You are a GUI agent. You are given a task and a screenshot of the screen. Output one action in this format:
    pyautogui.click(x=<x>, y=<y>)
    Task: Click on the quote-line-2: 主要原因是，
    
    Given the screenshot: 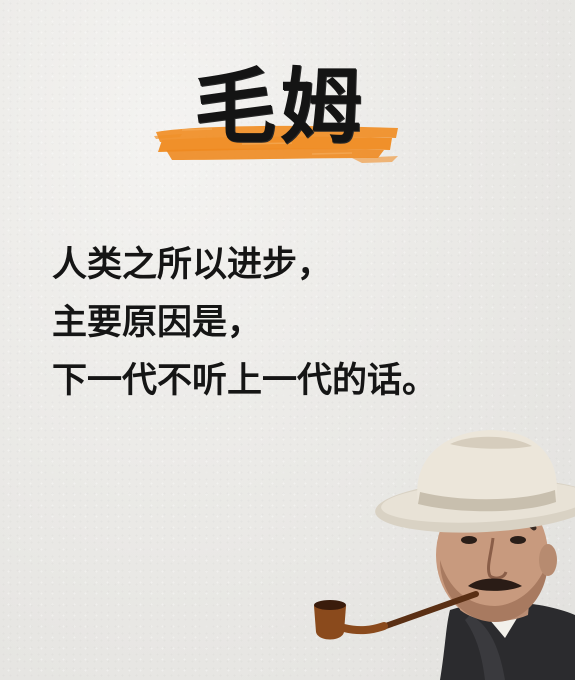 What is the action you would take?
    pyautogui.click(x=157, y=322)
    